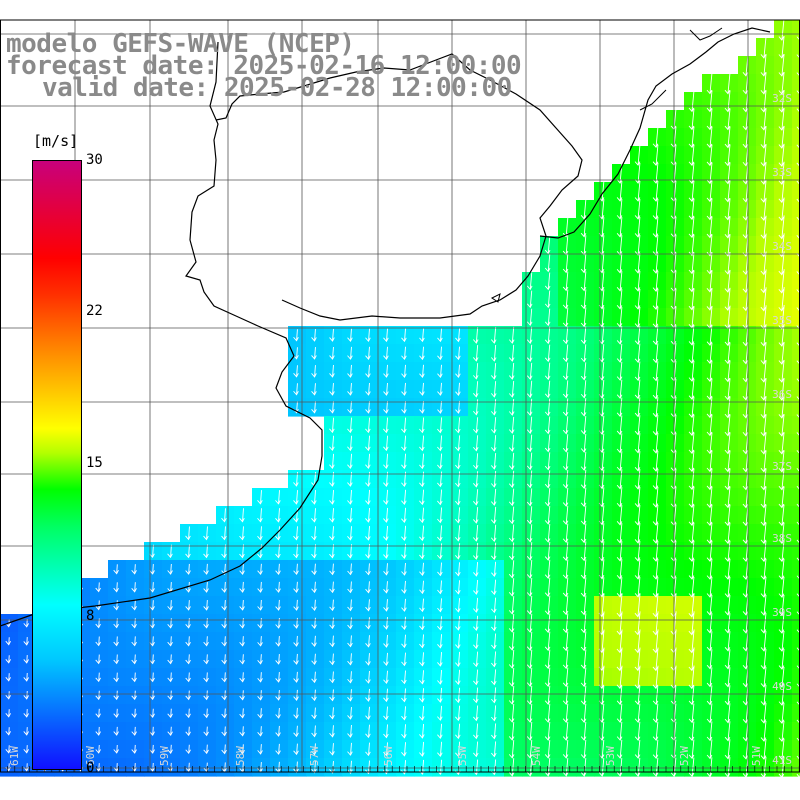  What do you see at coordinates (264, 66) in the screenshot?
I see `forecast-date: forecast date: 2025-02-16 12:00:00` at bounding box center [264, 66].